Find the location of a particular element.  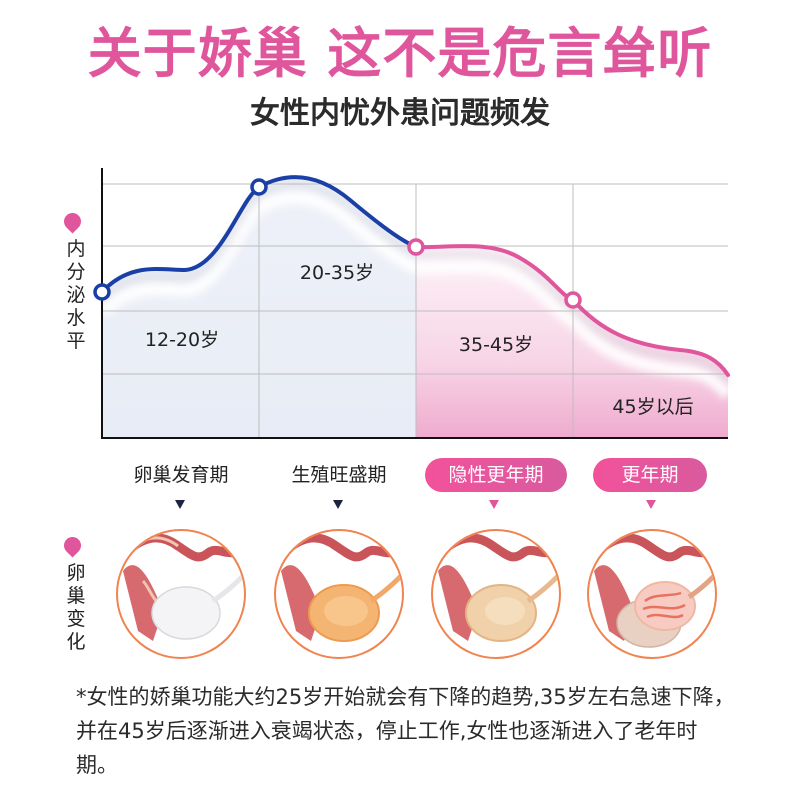

stage-label-menopause: 更年期 is located at coordinates (650, 475).